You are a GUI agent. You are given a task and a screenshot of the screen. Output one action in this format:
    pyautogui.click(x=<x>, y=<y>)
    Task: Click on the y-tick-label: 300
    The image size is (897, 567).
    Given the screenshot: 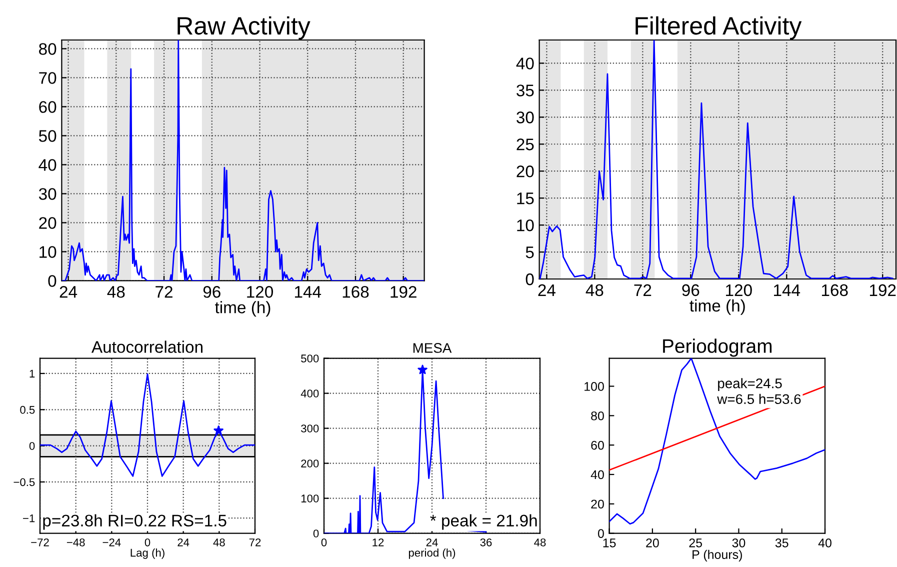 What is the action you would take?
    pyautogui.click(x=310, y=428)
    